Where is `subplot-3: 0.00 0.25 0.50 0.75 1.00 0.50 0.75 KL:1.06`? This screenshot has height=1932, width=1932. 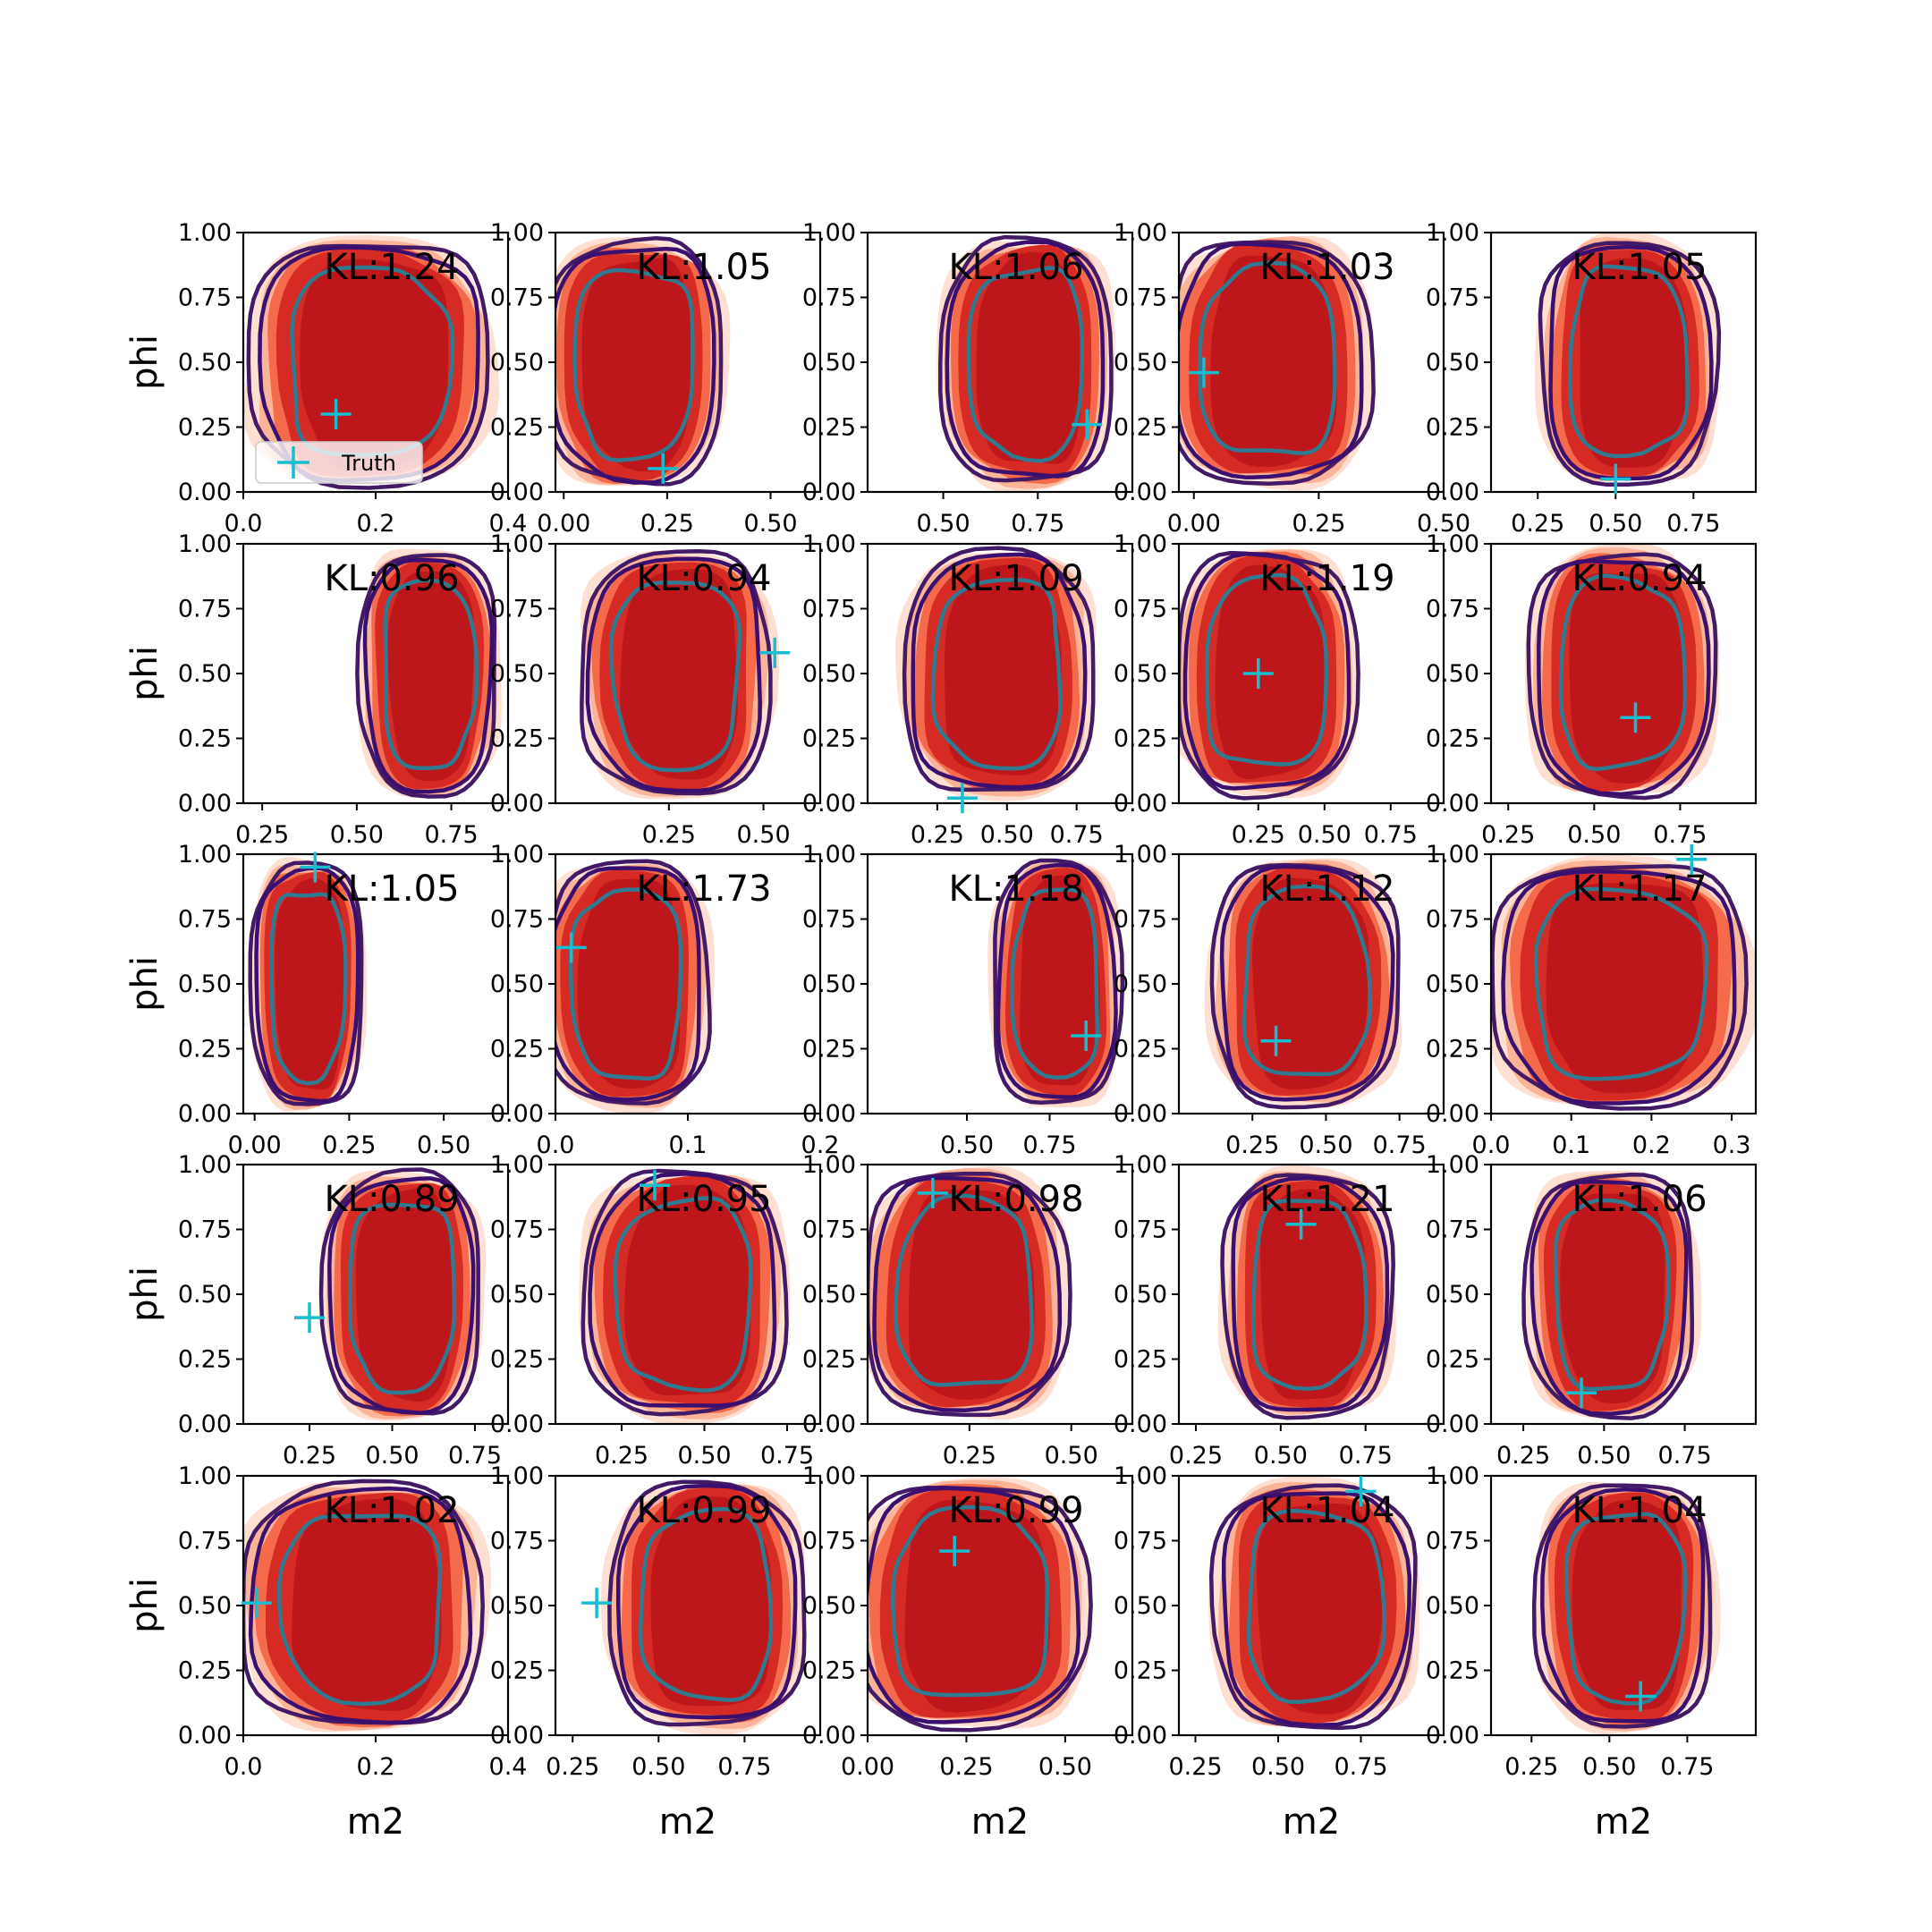
subplot-3: 0.00 0.25 0.50 0.75 1.00 0.50 0.75 KL:1.06 is located at coordinates (968, 378).